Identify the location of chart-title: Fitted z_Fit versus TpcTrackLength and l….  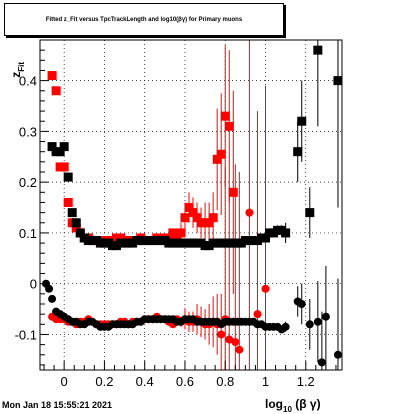
(144, 19).